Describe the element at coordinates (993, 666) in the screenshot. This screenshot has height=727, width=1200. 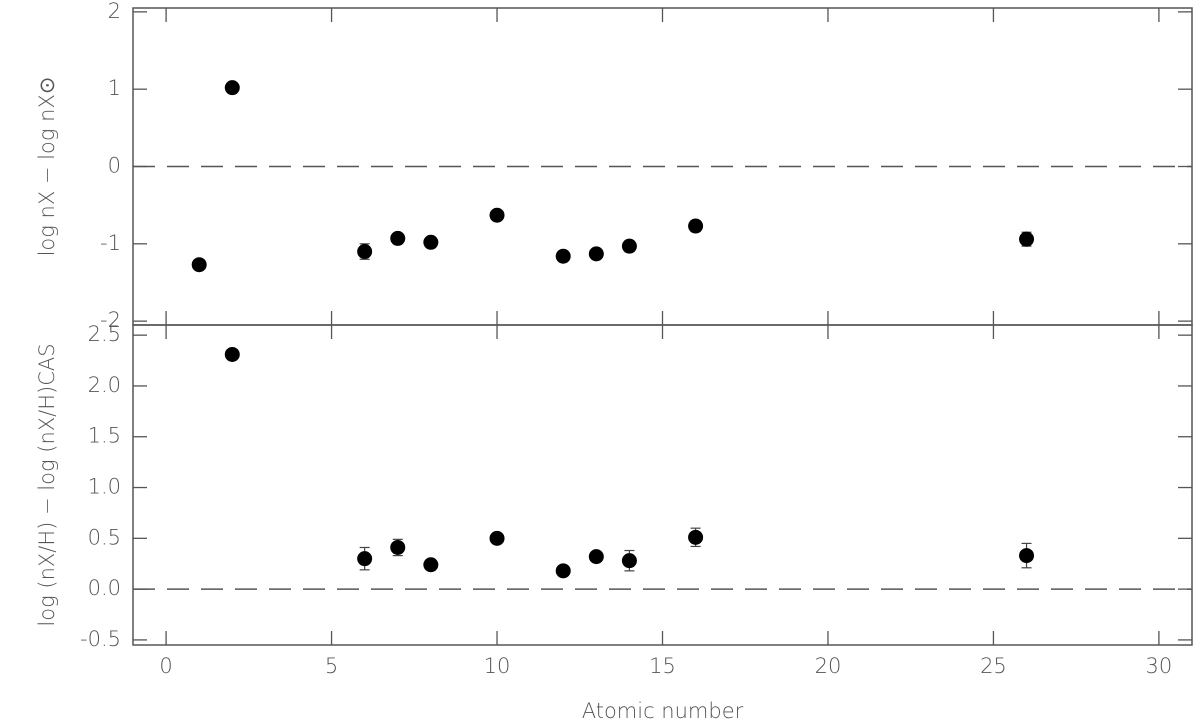
I see `x-tick-label: 25` at that location.